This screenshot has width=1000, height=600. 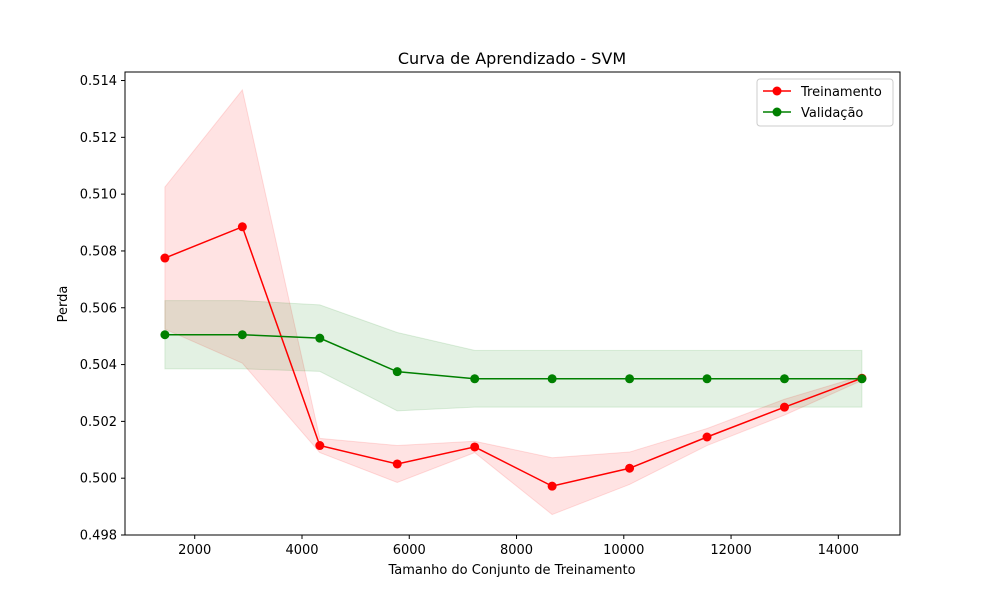 I want to click on y-tick-label: 0.508, so click(x=98, y=251).